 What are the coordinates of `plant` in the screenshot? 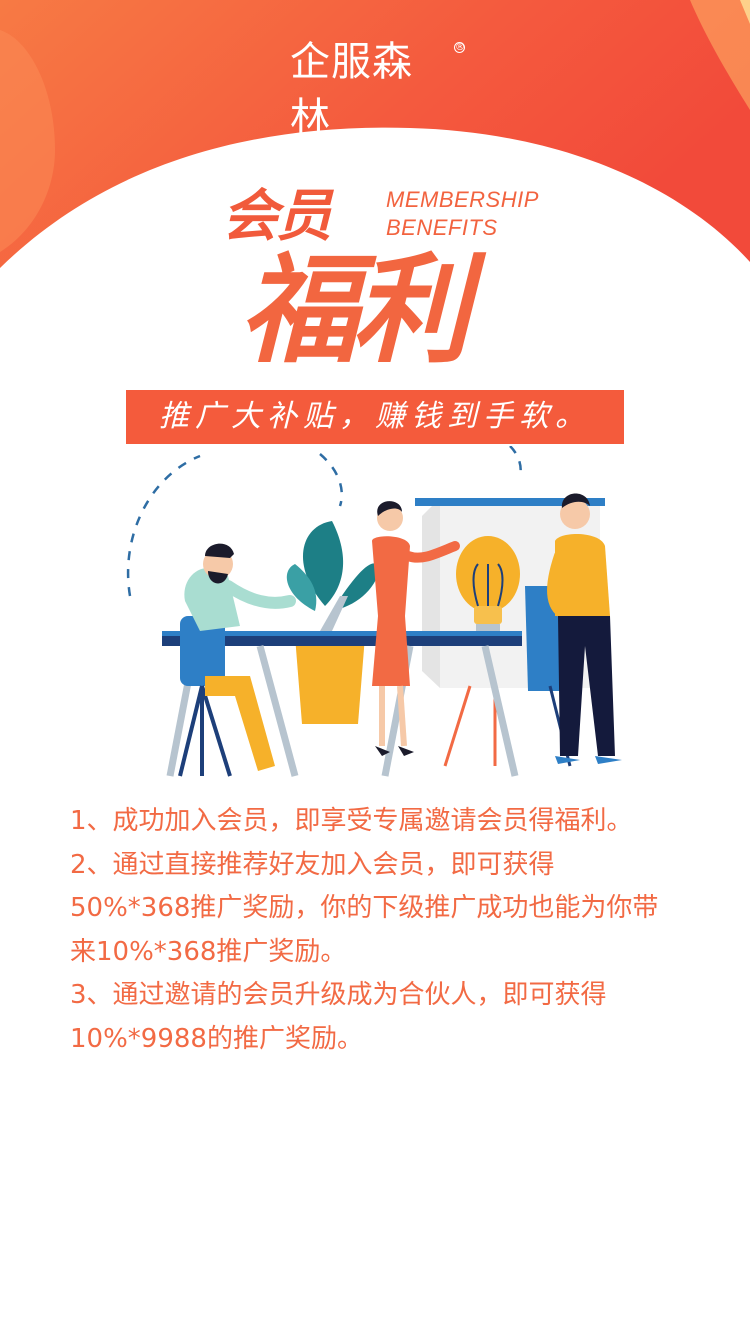 It's located at (333, 622).